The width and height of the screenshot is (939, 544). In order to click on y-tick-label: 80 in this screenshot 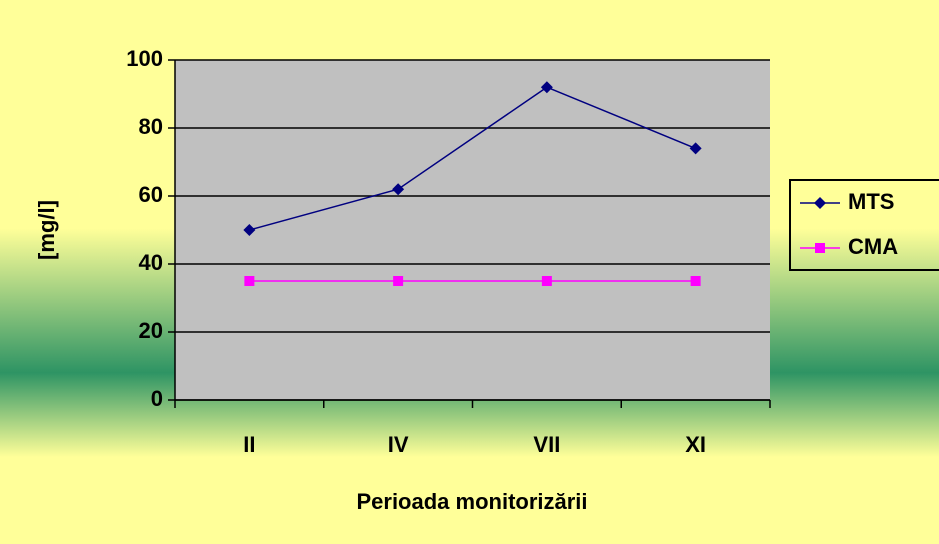, I will do `click(151, 126)`.